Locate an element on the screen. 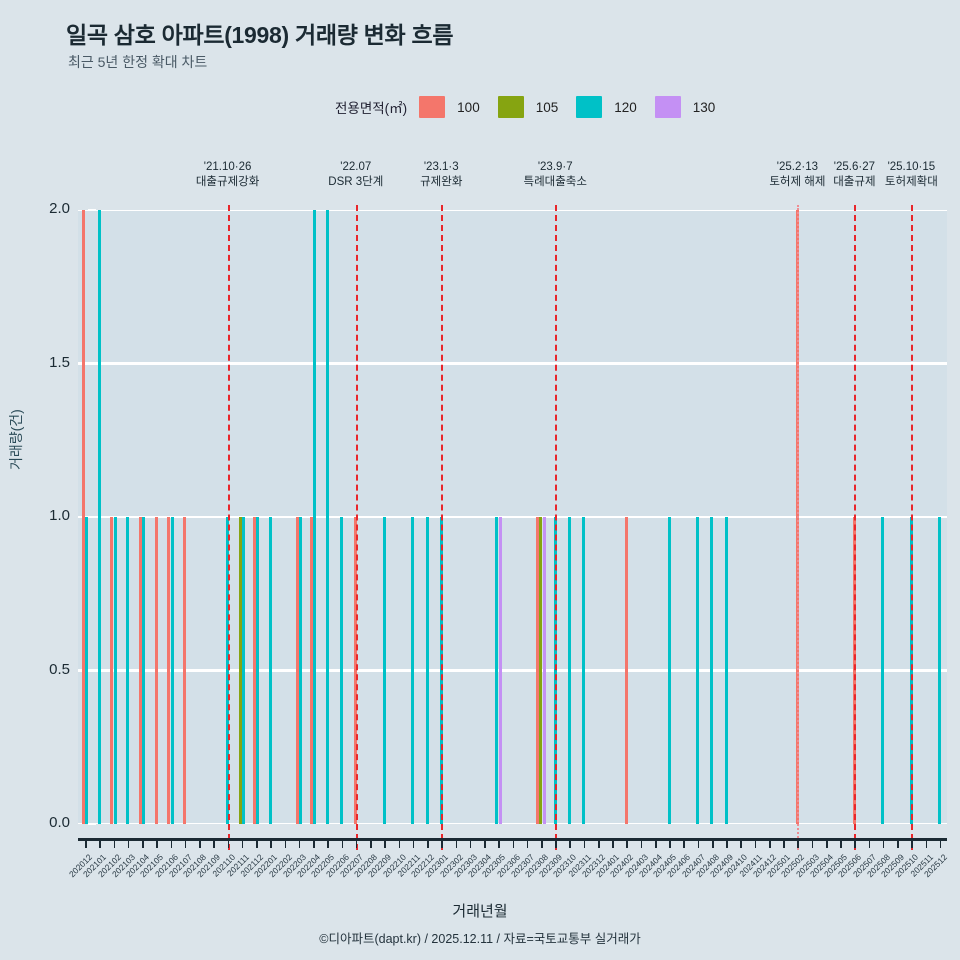 This screenshot has width=960, height=960. legend-item: 105 is located at coordinates (535, 107).